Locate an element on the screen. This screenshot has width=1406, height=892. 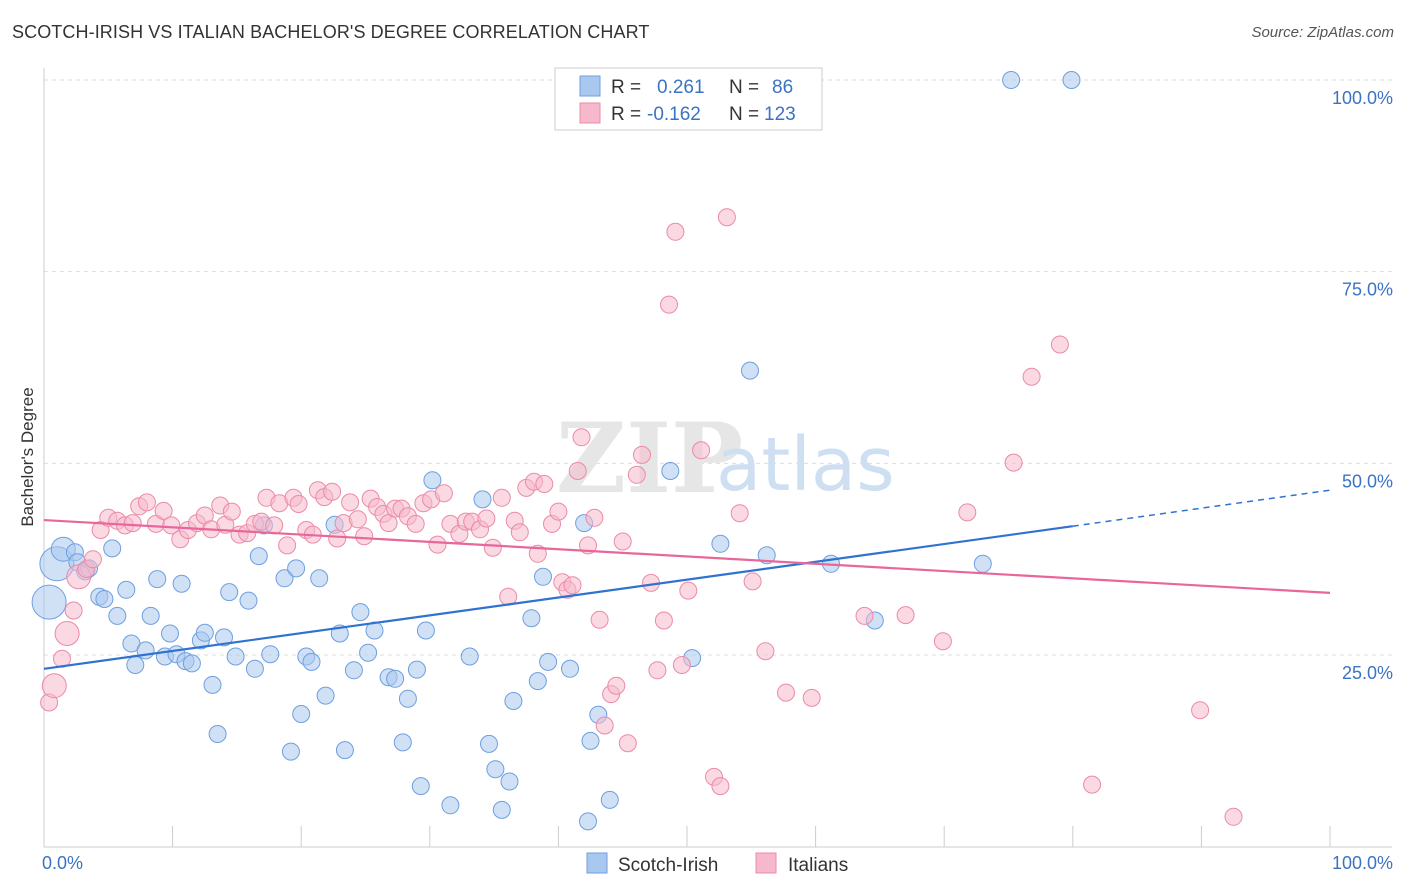
legend-r-label-1: R = is located at coordinates (626, 87).